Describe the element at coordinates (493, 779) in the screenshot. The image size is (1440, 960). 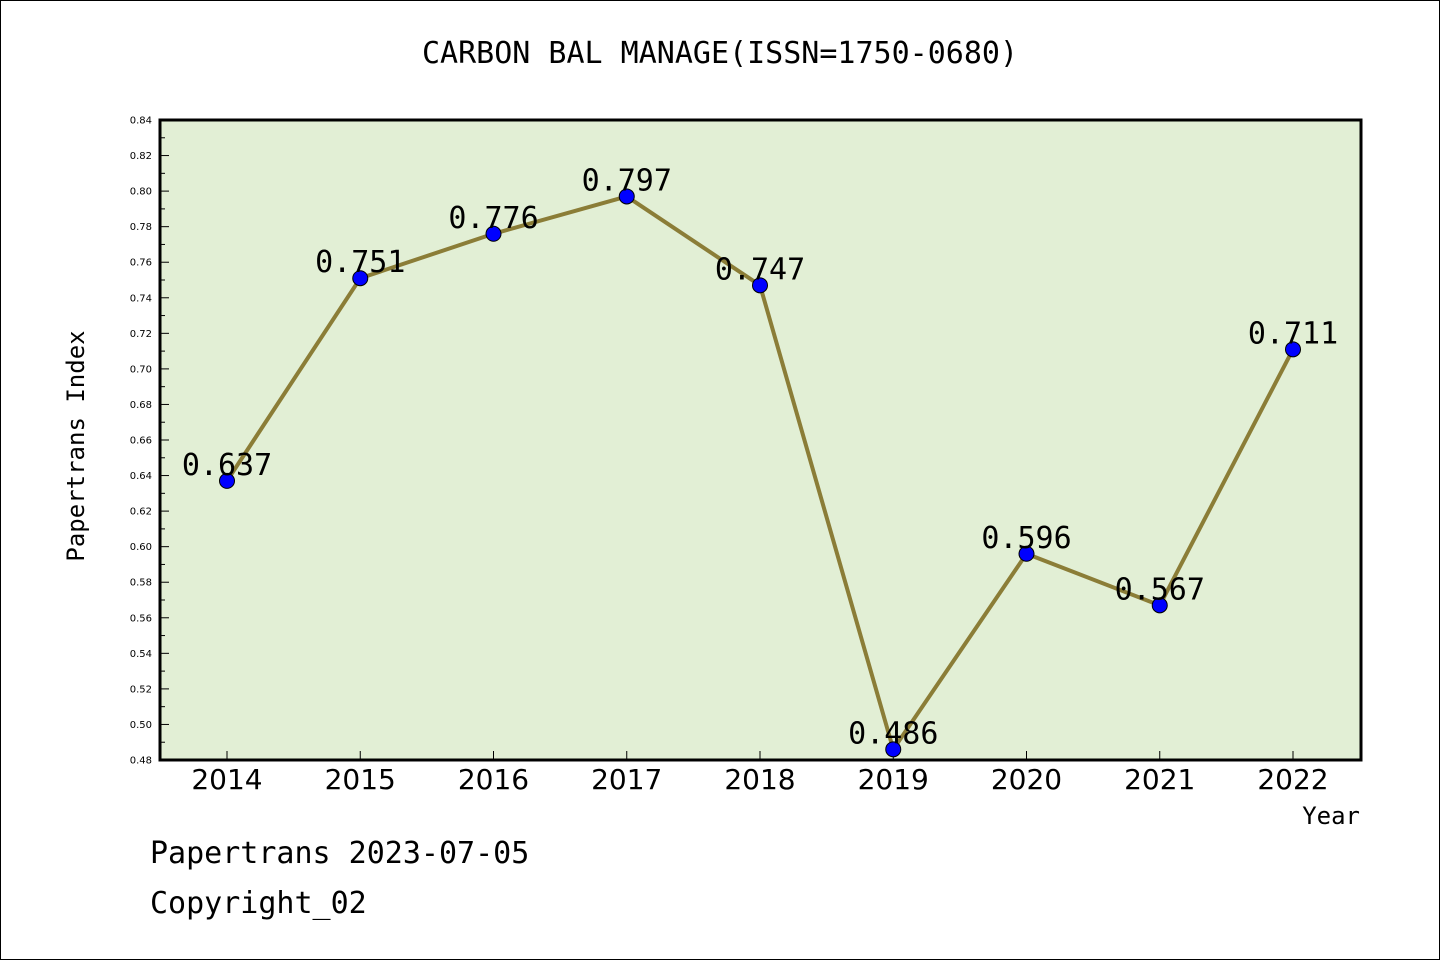
I see `x-tick-label: 2016` at that location.